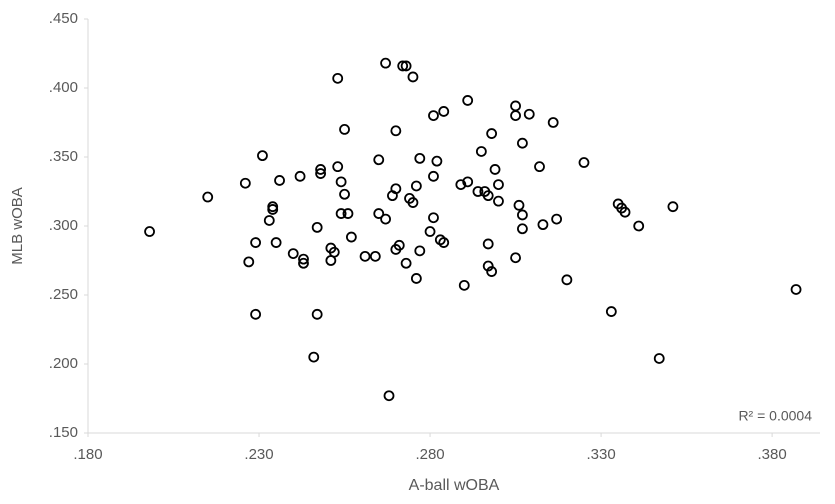 This screenshot has height=504, width=835. I want to click on x-axis-label: A-ball wOBA, so click(454, 485).